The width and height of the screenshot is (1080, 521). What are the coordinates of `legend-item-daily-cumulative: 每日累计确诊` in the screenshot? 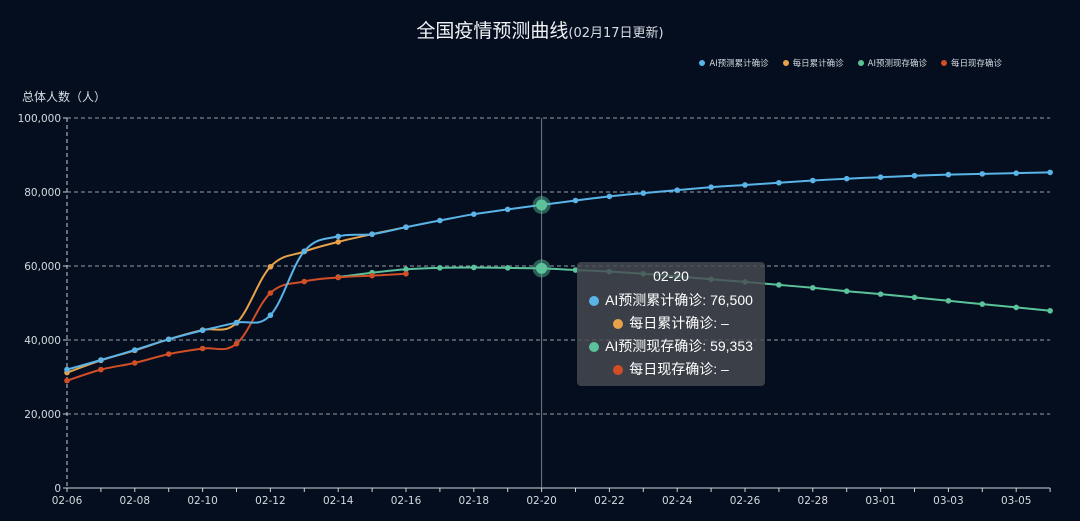 It's located at (813, 63).